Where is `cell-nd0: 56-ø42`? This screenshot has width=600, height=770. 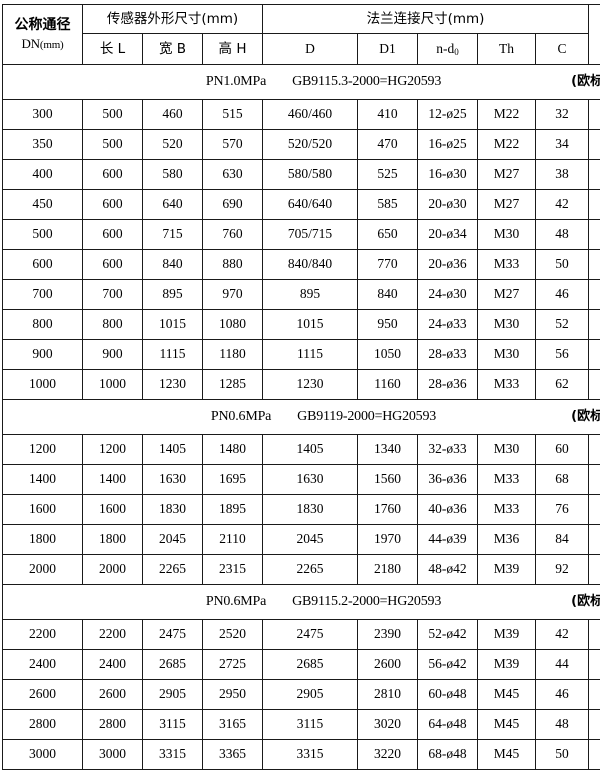
cell-nd0: 56-ø42 is located at coordinates (448, 665).